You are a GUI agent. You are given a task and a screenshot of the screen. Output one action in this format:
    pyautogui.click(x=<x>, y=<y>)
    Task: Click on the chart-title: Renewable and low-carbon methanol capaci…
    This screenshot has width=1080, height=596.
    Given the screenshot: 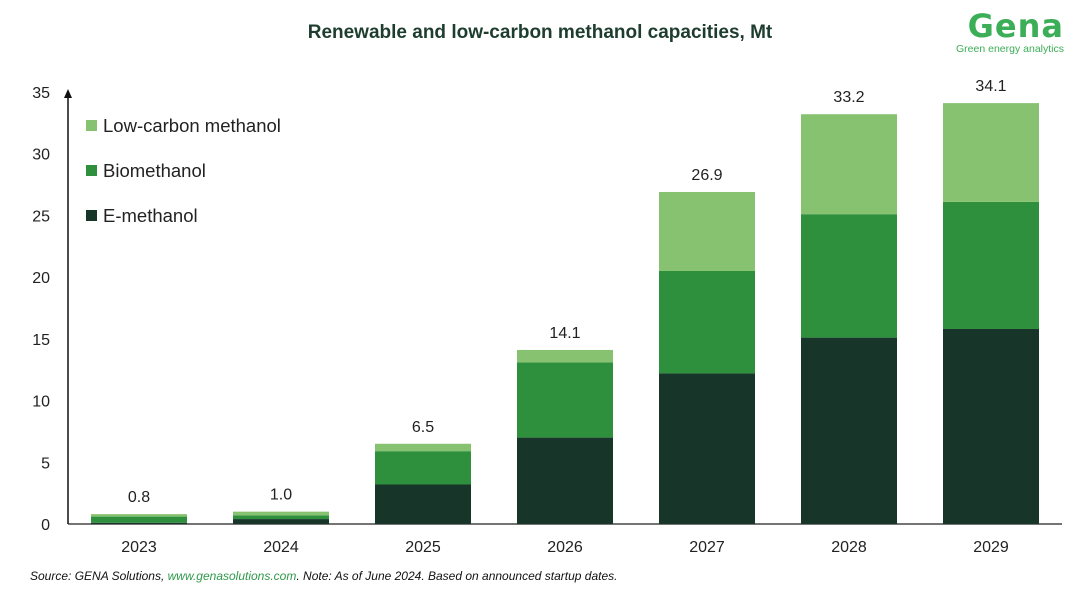 What is the action you would take?
    pyautogui.click(x=540, y=32)
    